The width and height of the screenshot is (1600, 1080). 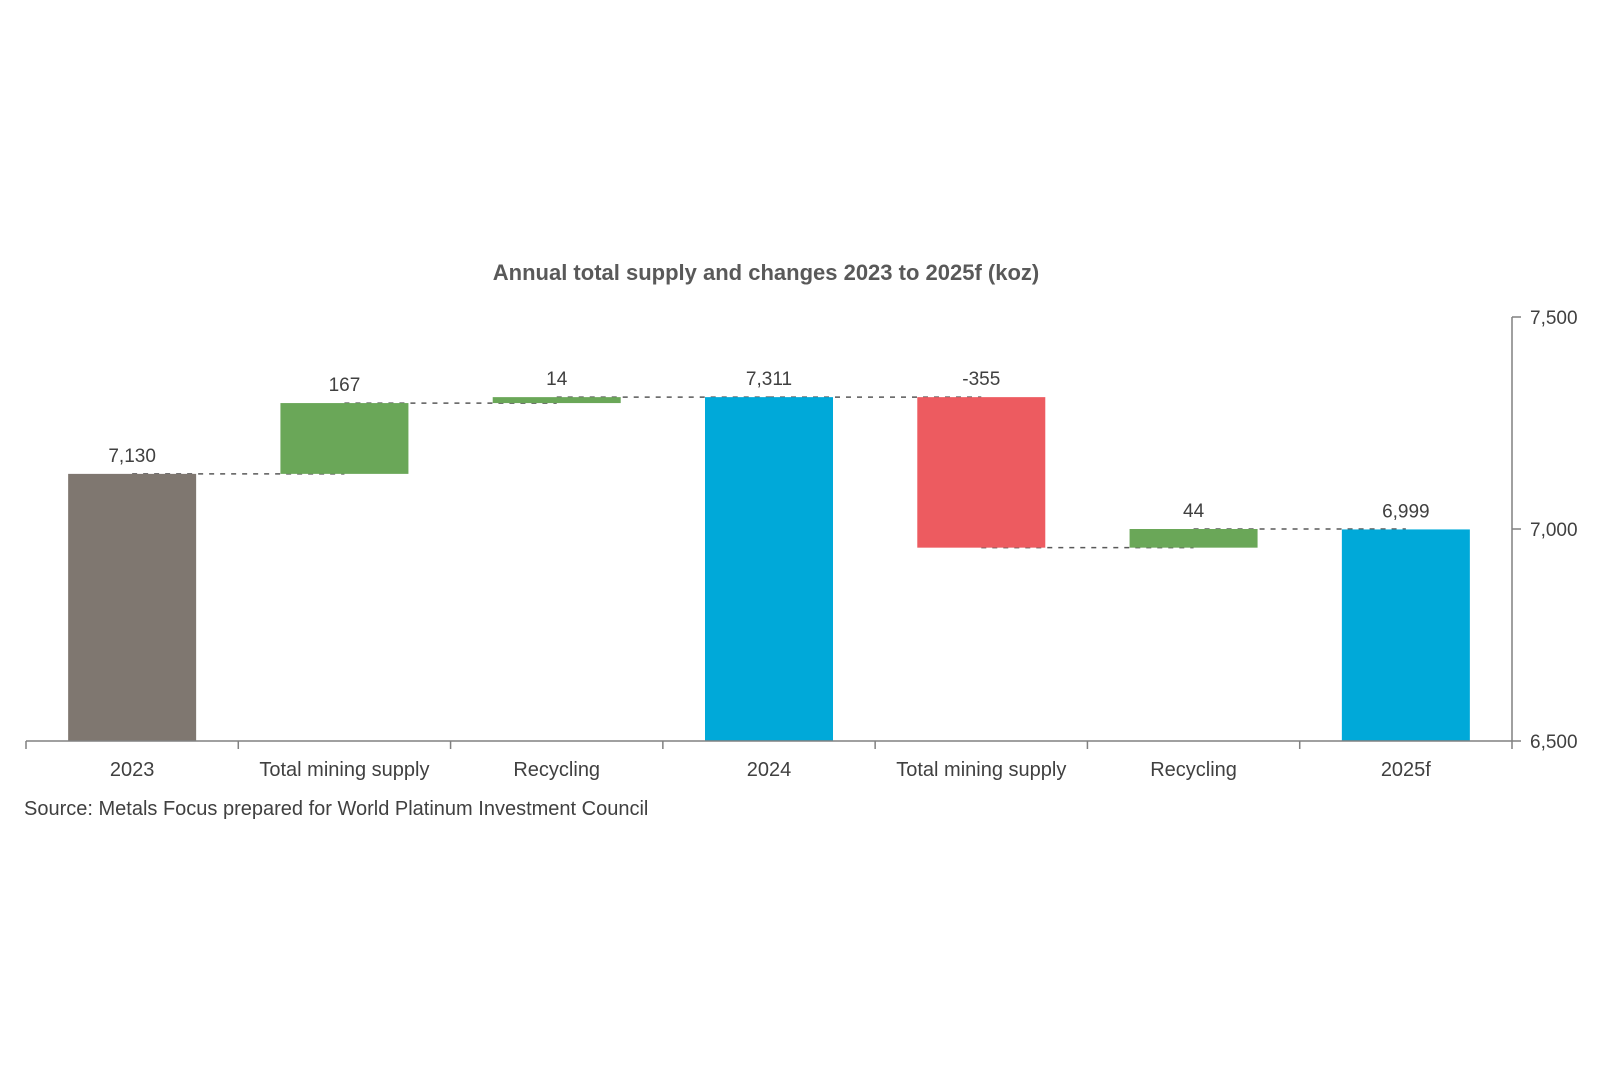 What do you see at coordinates (1193, 538) in the screenshot?
I see `bar-6-increase` at bounding box center [1193, 538].